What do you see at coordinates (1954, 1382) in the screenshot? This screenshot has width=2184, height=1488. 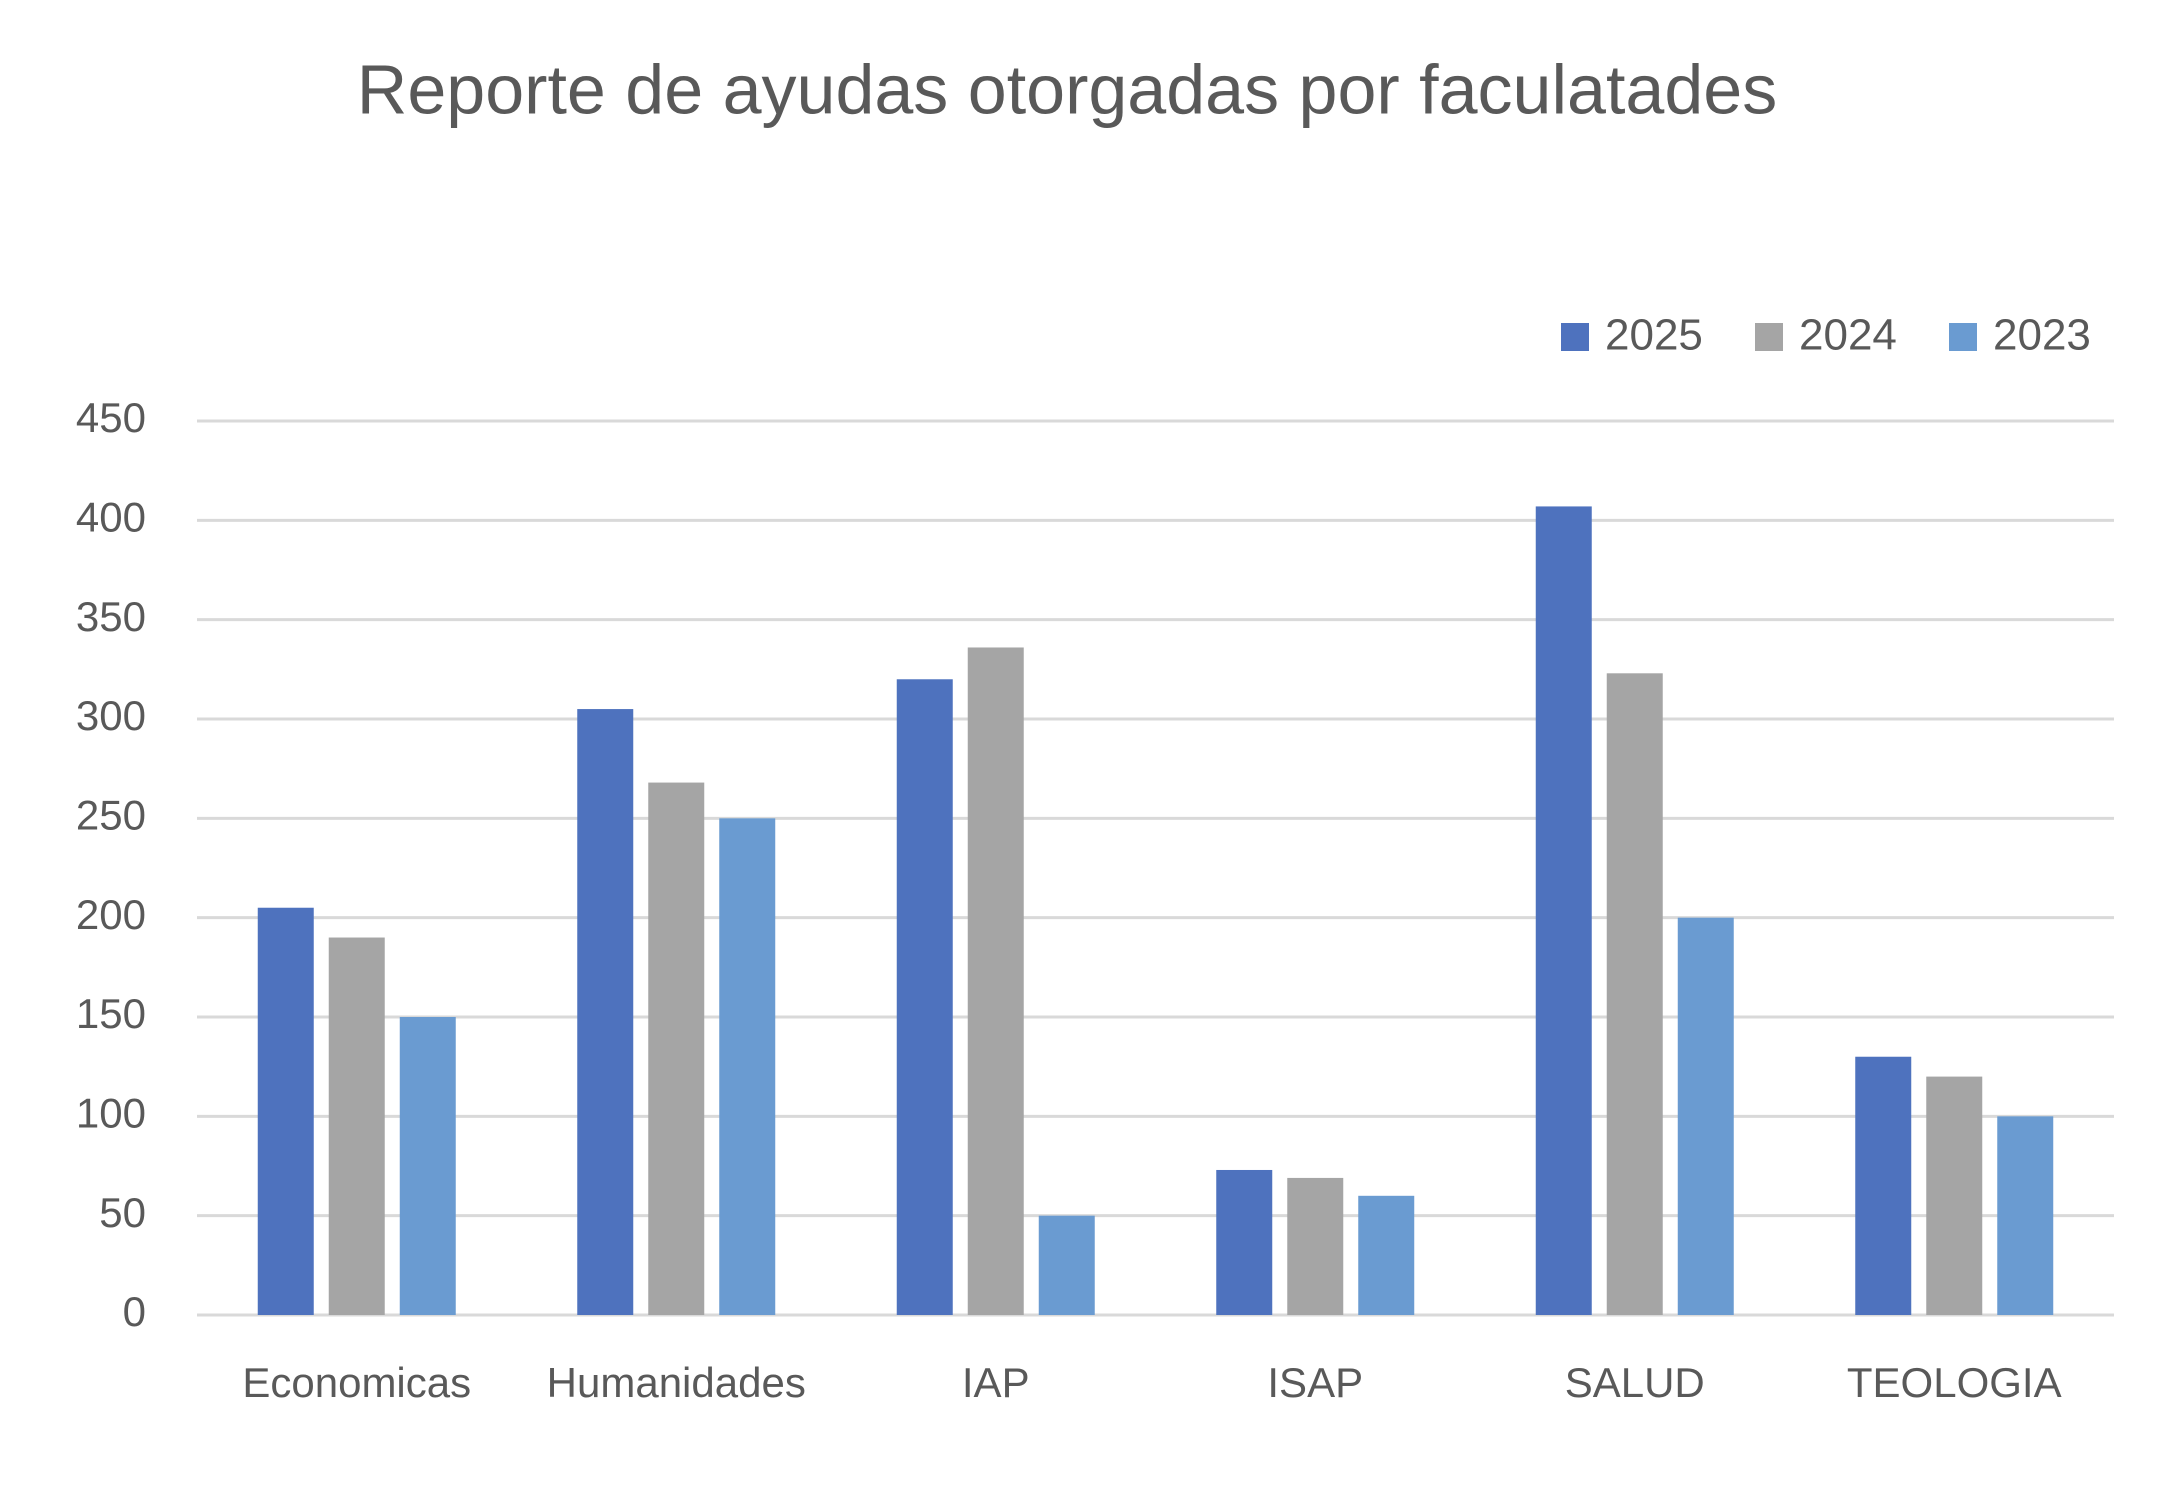 I see `x-tick-label: TEOLOGIA` at bounding box center [1954, 1382].